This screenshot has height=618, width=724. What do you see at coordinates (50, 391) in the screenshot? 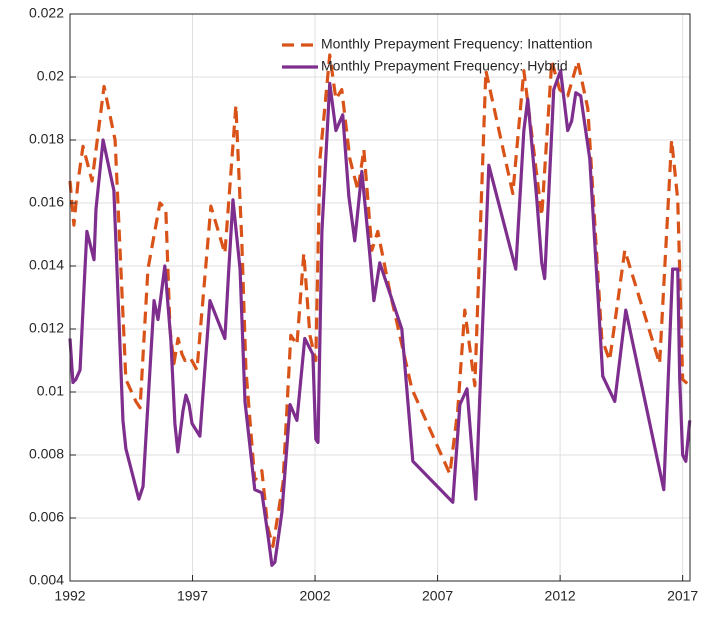
I see `y-tick-label: 0.01` at bounding box center [50, 391].